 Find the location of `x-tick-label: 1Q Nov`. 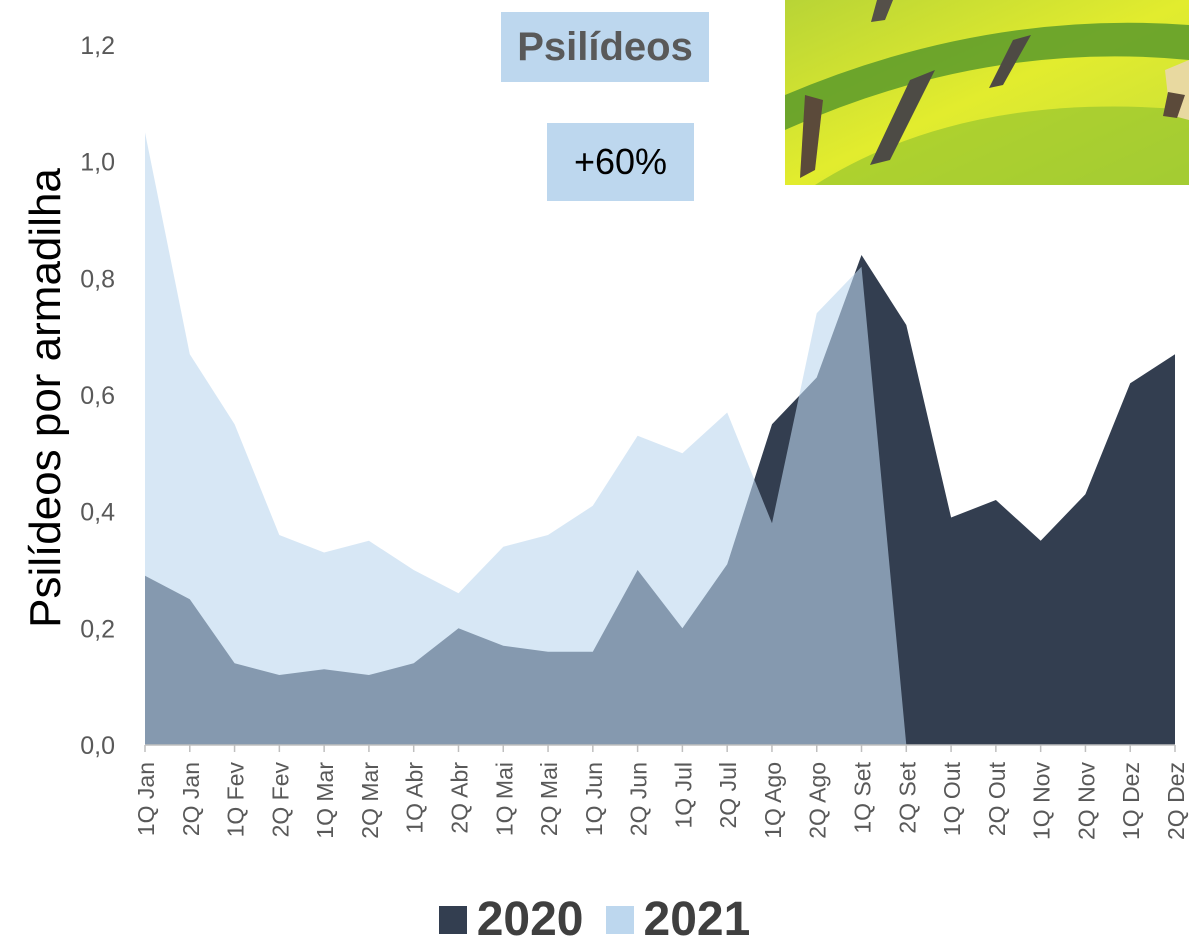

x-tick-label: 1Q Nov is located at coordinates (1042, 801).